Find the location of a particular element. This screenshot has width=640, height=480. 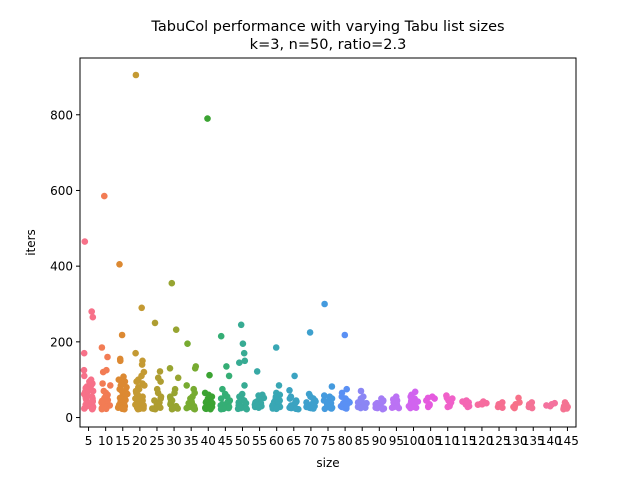

x-tick-label: 135 is located at coordinates (533, 441).